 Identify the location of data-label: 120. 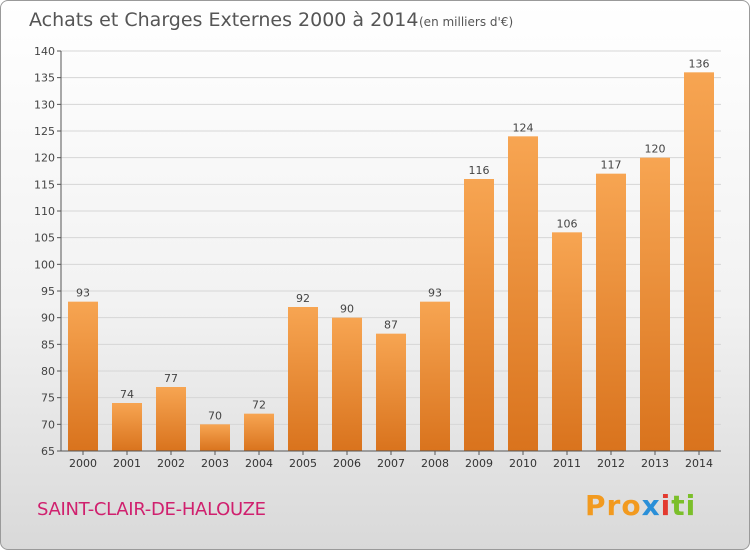
(655, 149).